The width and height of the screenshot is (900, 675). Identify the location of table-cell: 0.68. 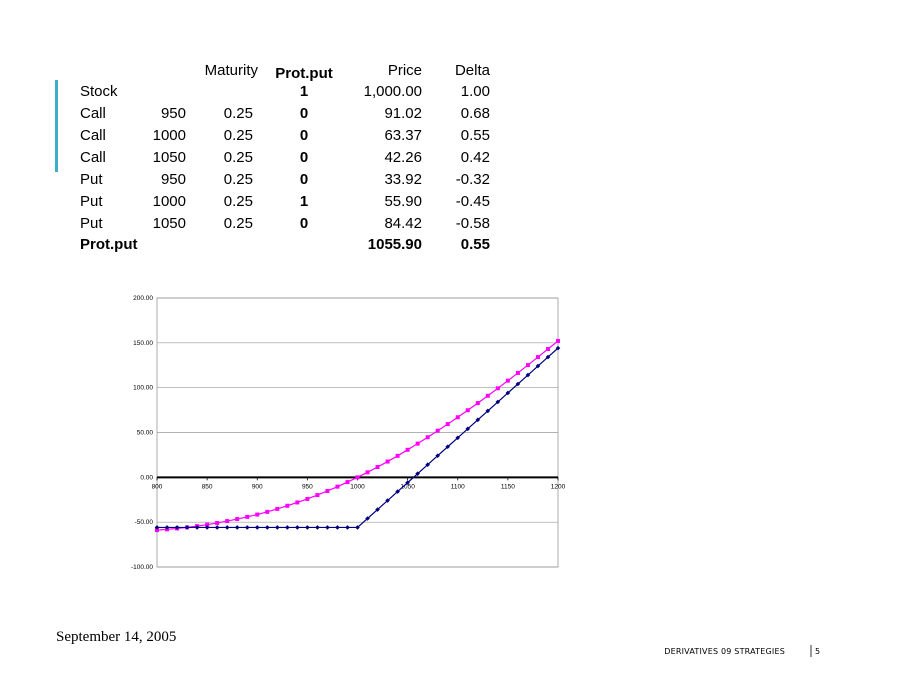
(475, 113).